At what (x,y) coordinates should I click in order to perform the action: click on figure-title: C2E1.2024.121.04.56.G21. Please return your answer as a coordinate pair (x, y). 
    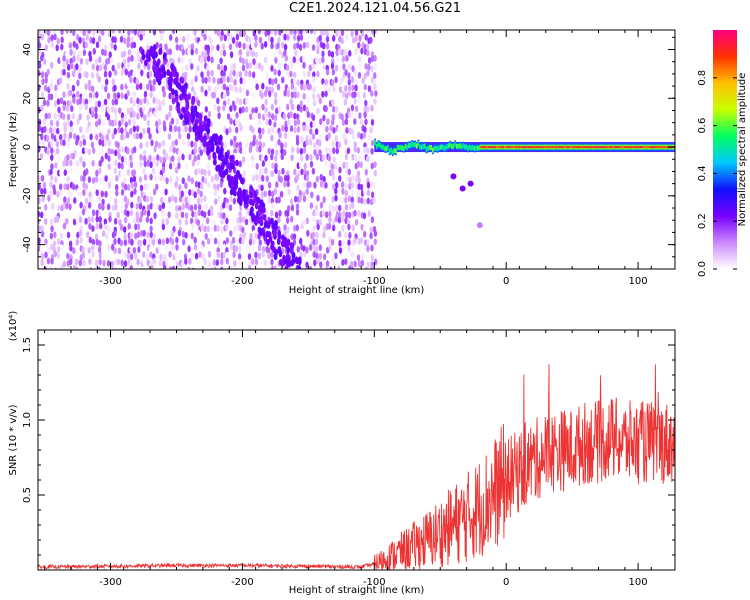
    Looking at the image, I should click on (375, 8).